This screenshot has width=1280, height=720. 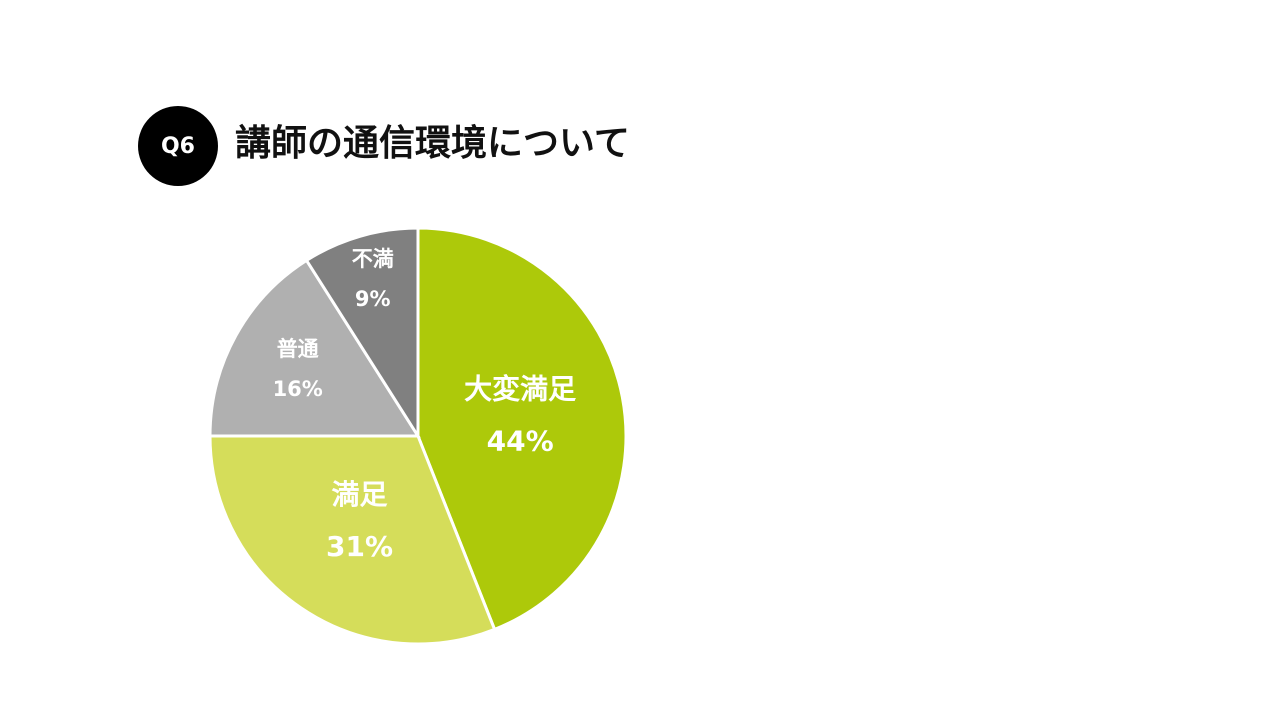 I want to click on slice-value-label: 16%, so click(x=298, y=389).